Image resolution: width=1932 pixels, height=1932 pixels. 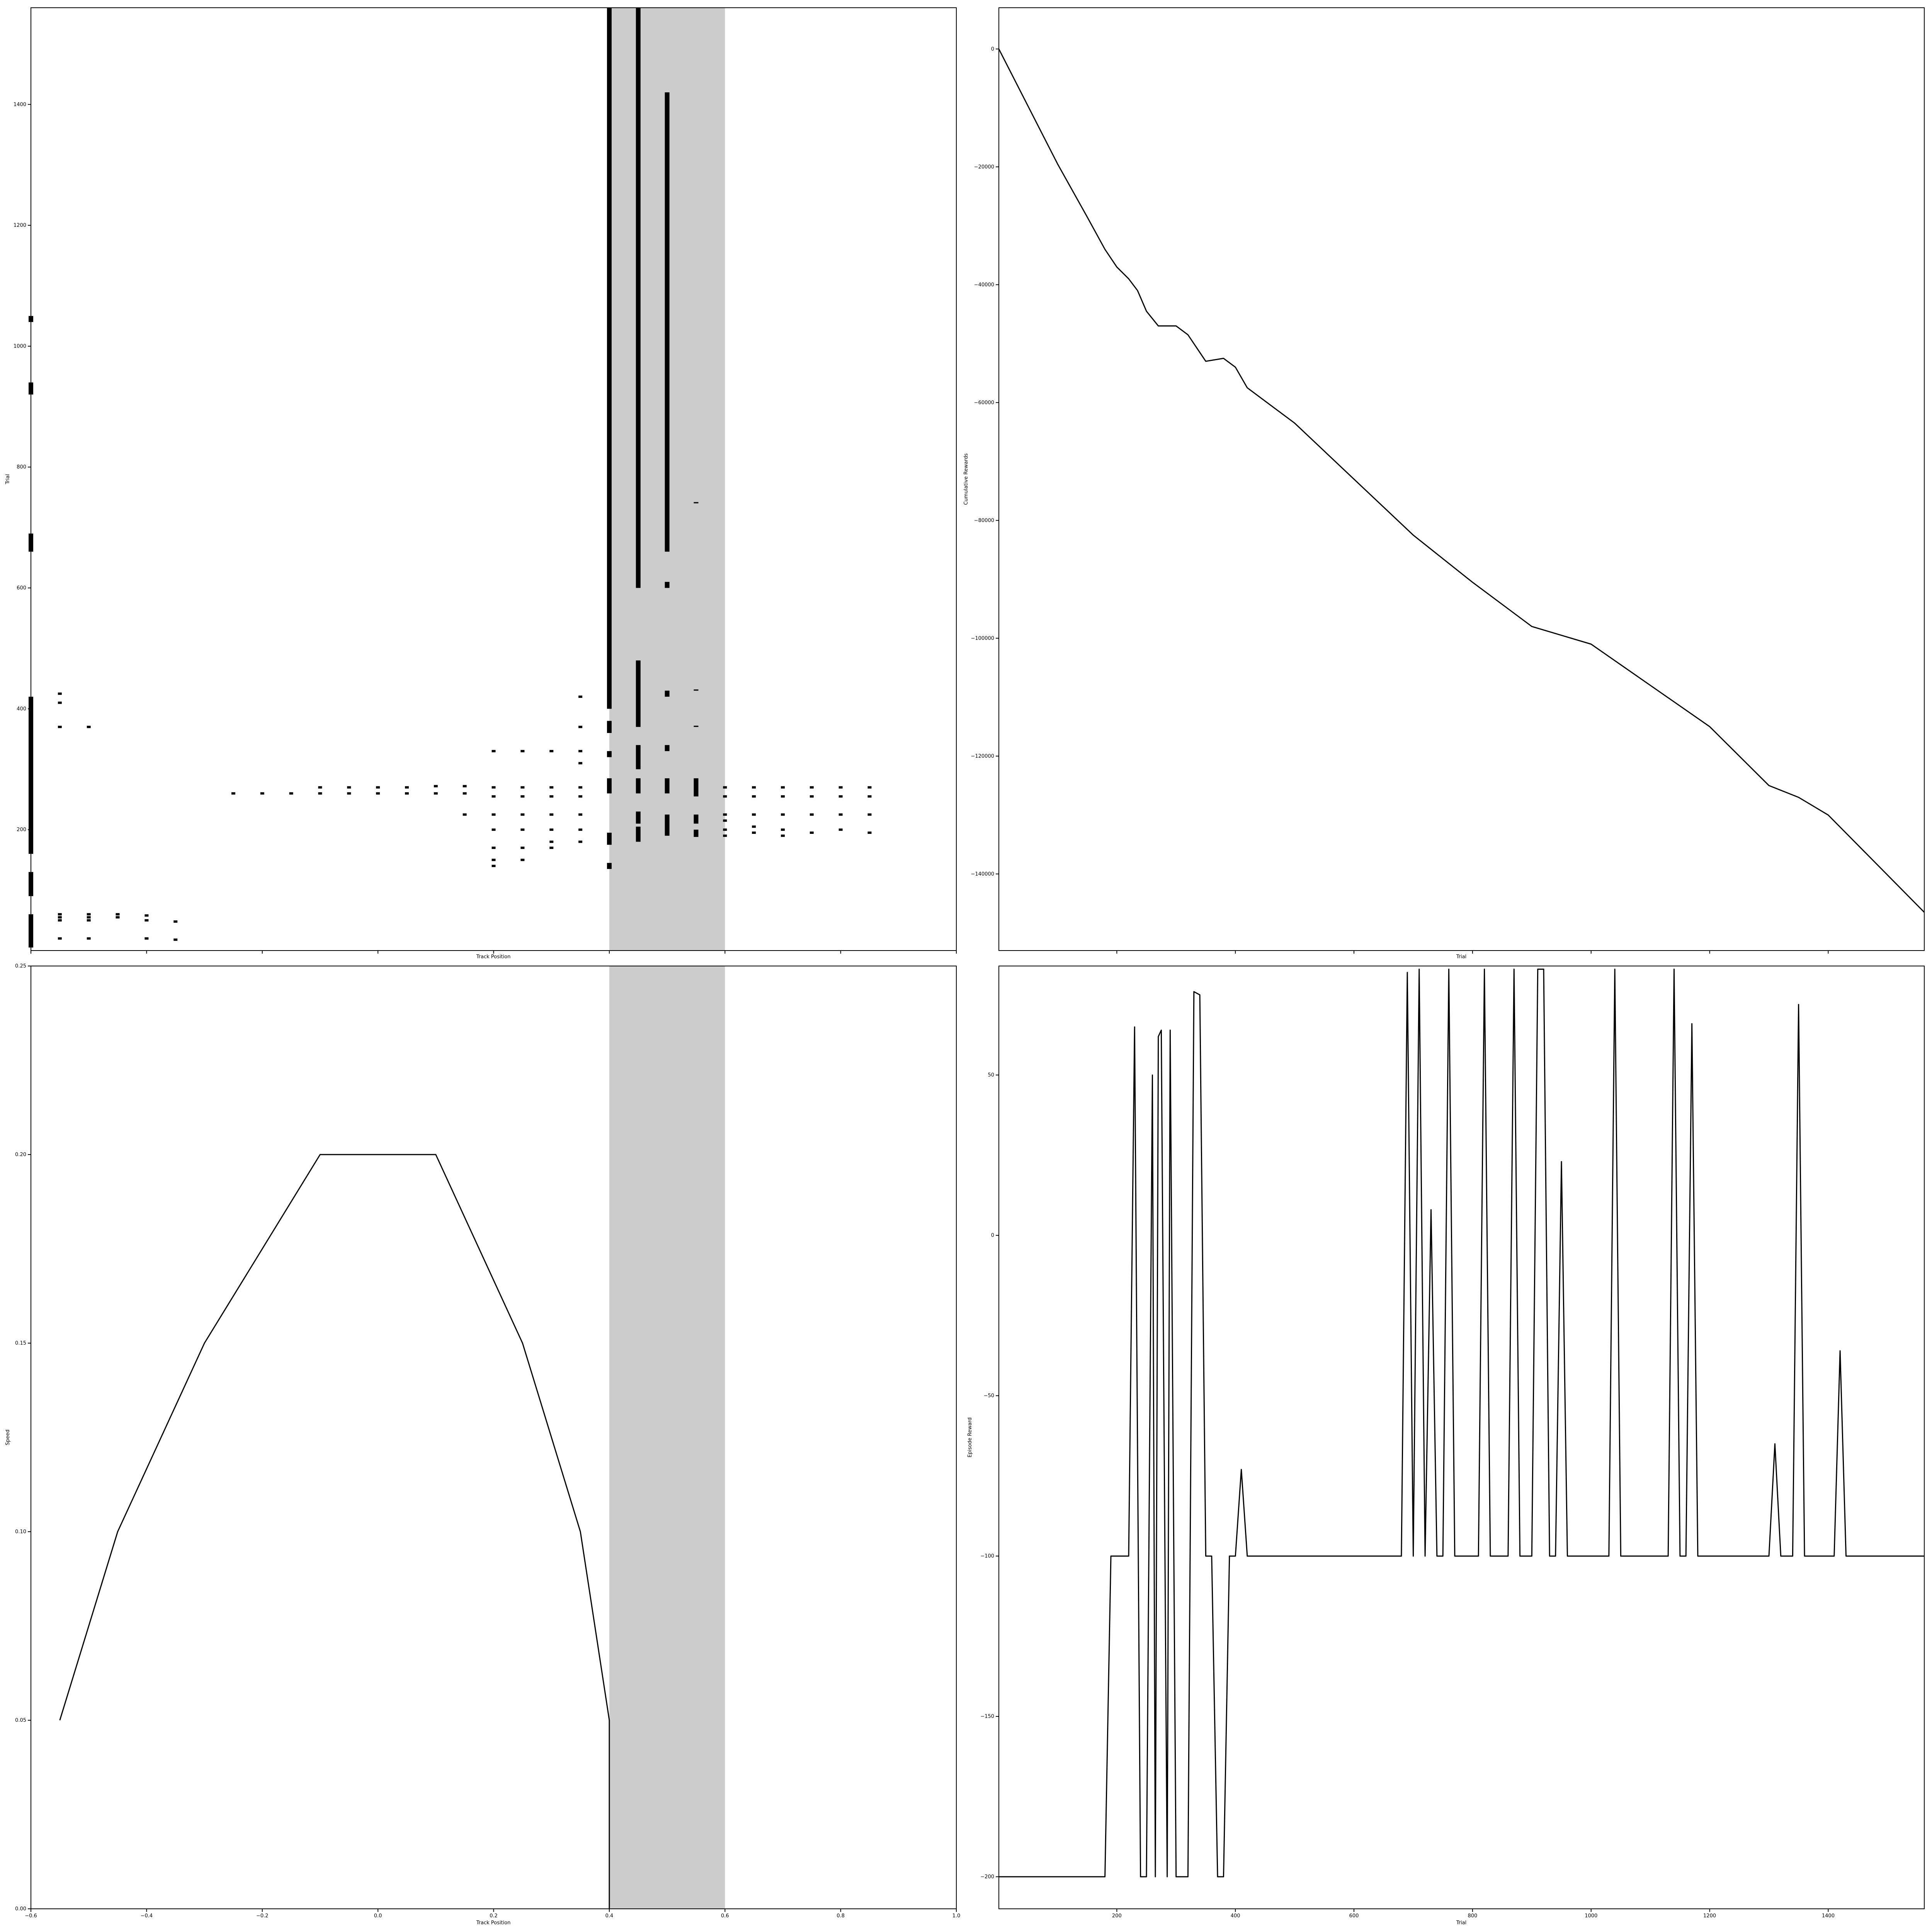 What do you see at coordinates (970, 1438) in the screenshot?
I see `y-axis-label: Episode Reward` at bounding box center [970, 1438].